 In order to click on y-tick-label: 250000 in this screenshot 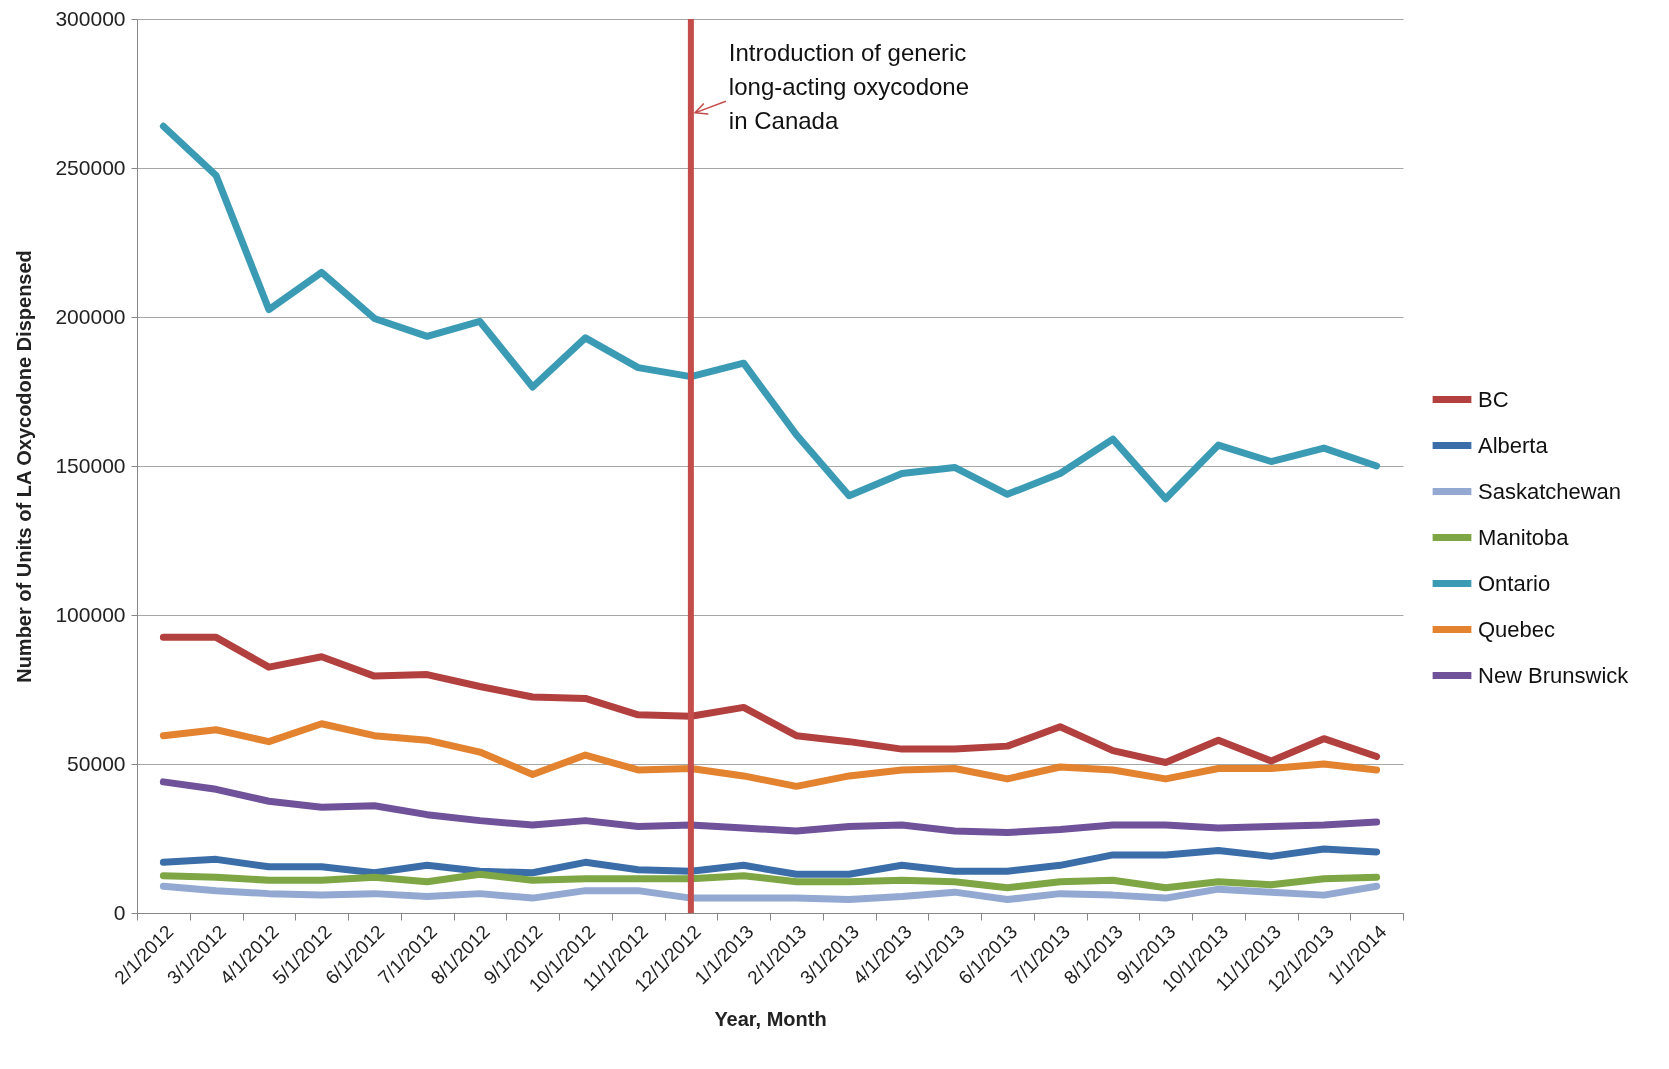, I will do `click(90, 167)`.